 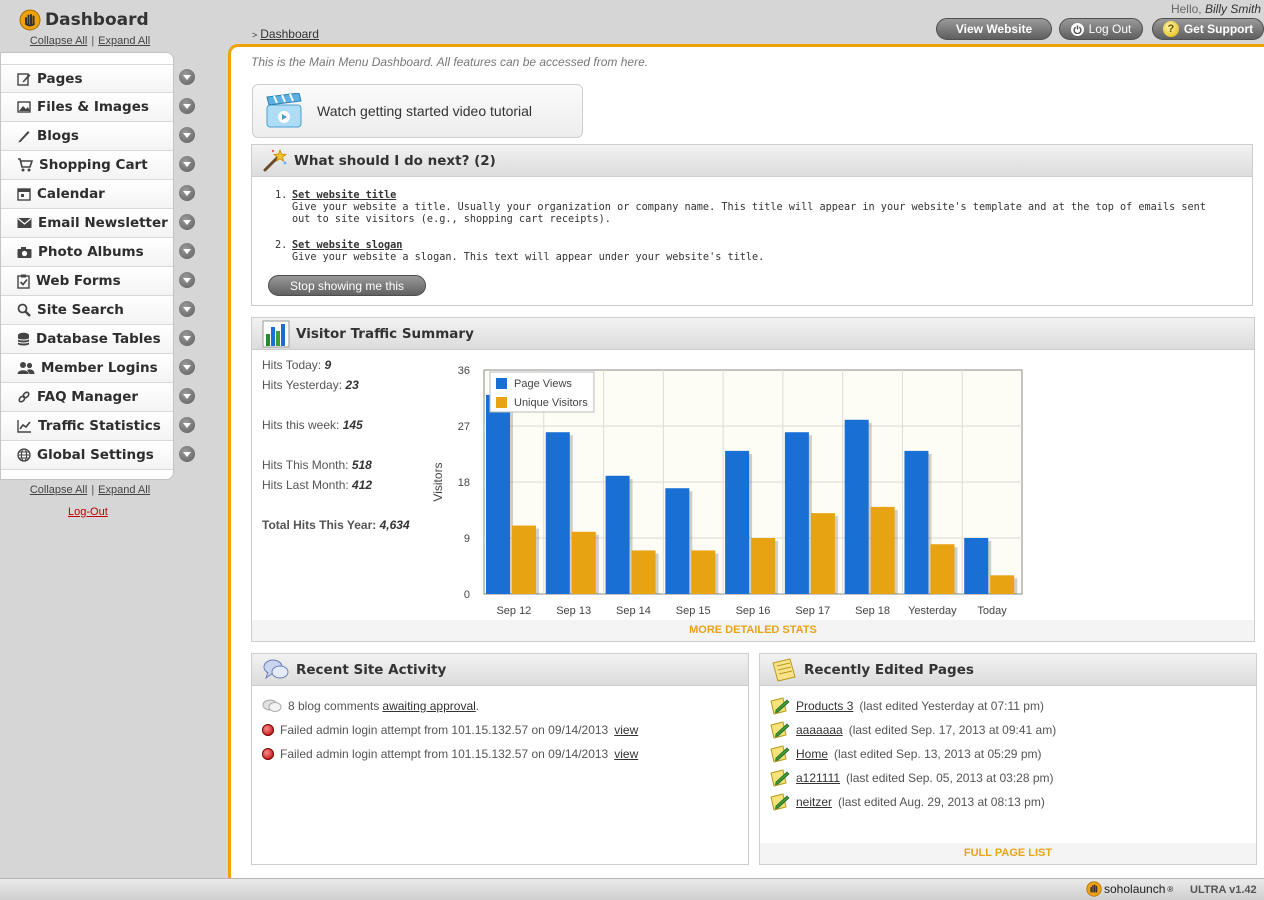 What do you see at coordinates (1208, 29) in the screenshot?
I see `get-support-button: ? Get Support` at bounding box center [1208, 29].